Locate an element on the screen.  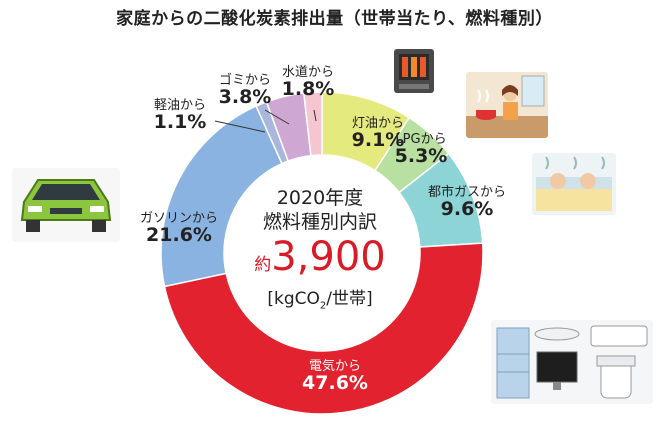
chart-center-summary: 2020年度 燃料種別内訳 約3,900 [kgCO2/世帯] is located at coordinates (320, 251).